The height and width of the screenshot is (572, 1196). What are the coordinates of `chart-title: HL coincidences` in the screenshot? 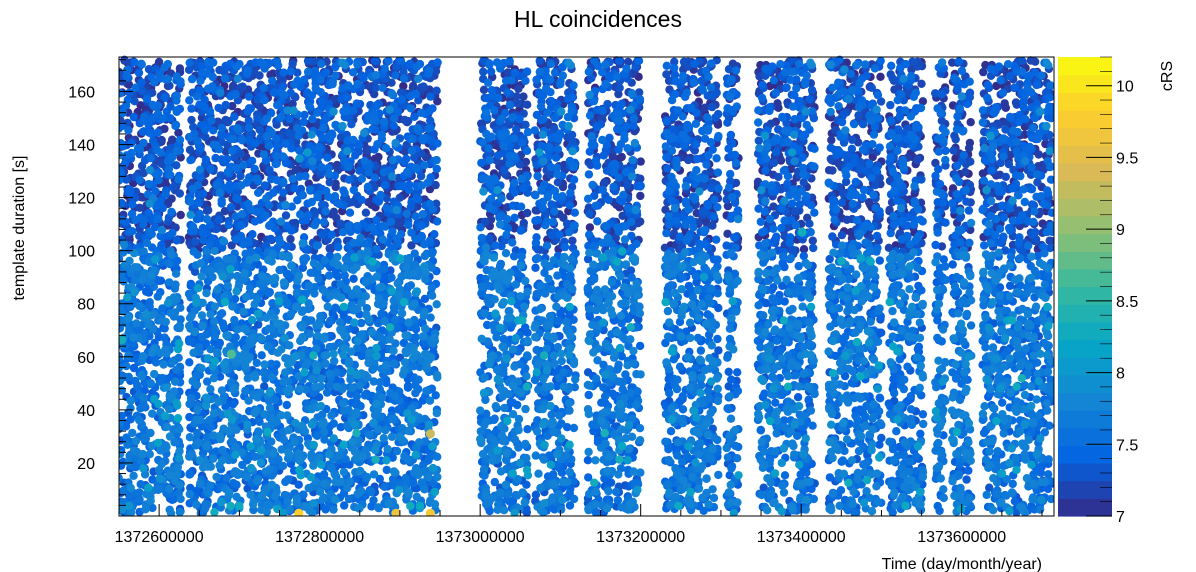 It's located at (598, 19).